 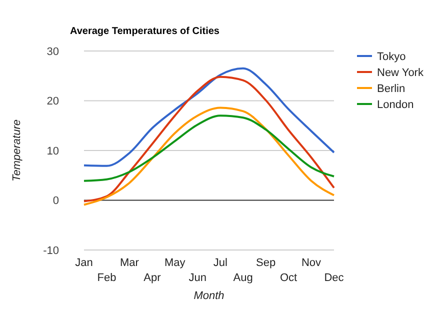 I want to click on y-axis-title: Temperature, so click(x=17, y=151).